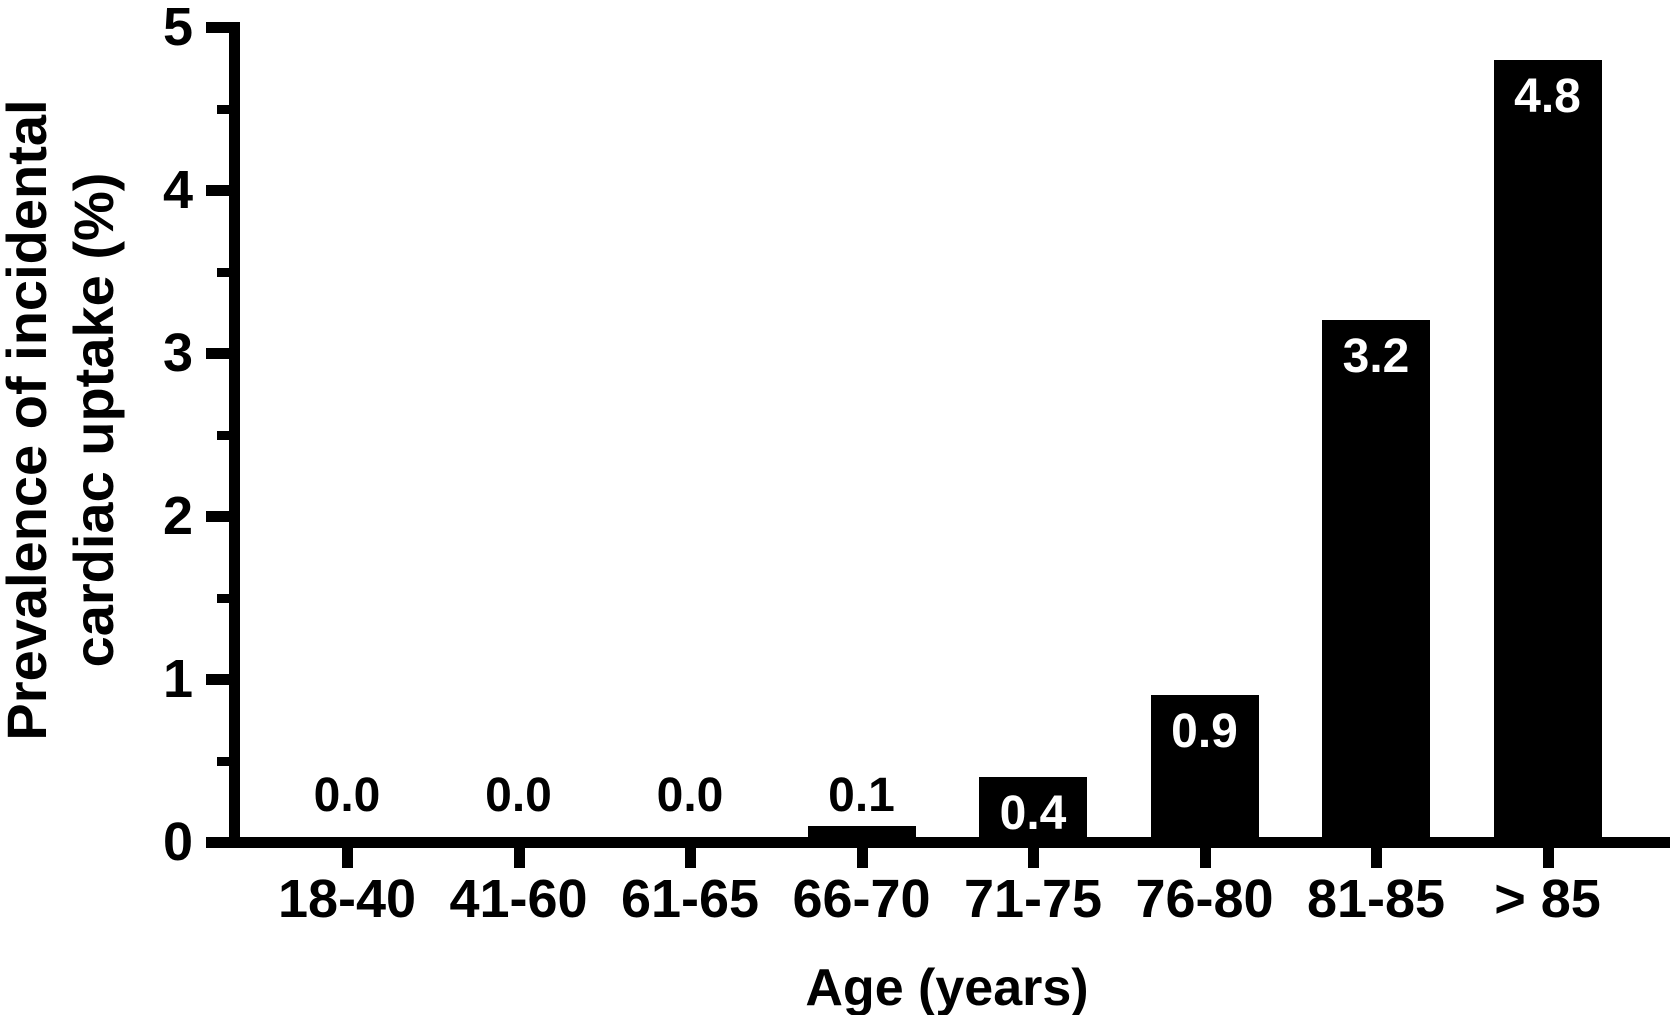  I want to click on bar-value-label: 3.2, so click(1376, 357).